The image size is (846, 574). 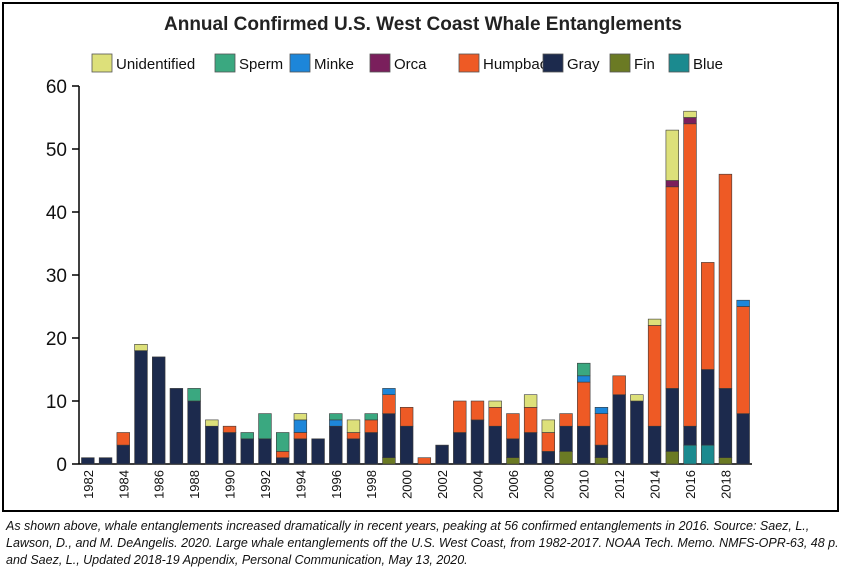 I want to click on bar-segment-unidentified-2013, so click(x=637, y=398).